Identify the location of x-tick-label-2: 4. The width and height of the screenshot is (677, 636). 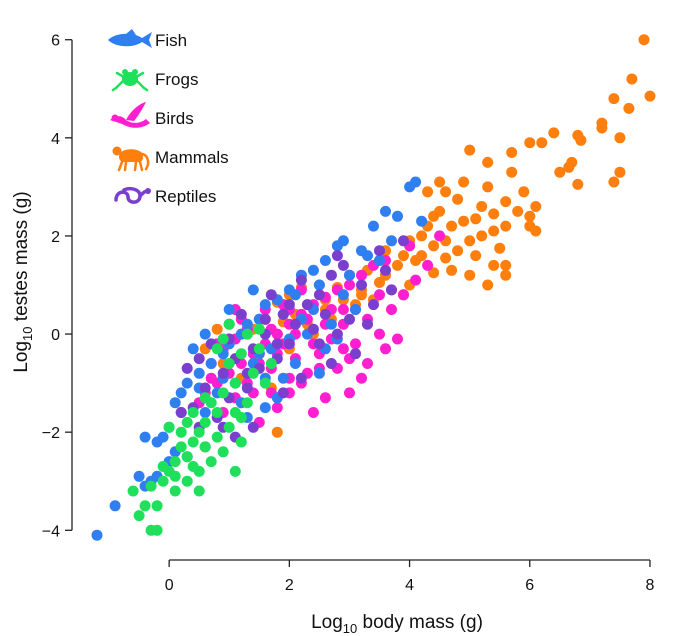
(409, 585).